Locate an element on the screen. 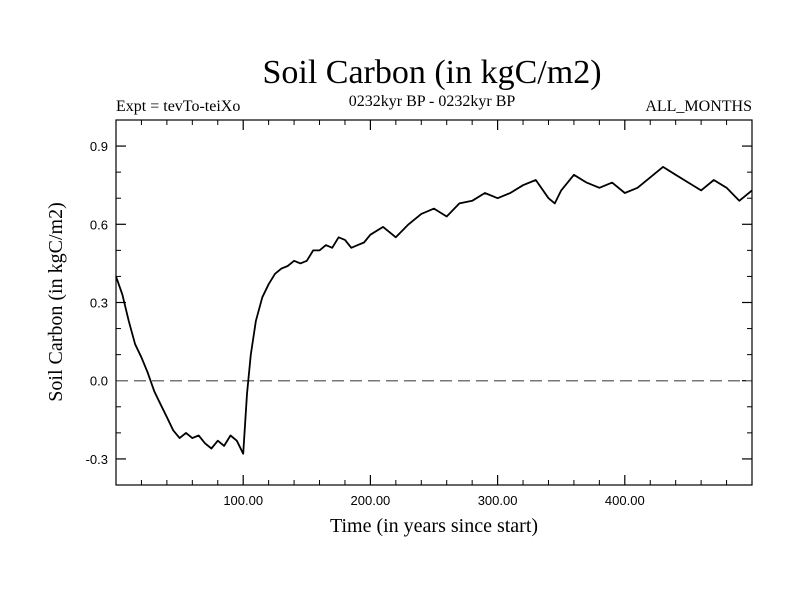 This screenshot has height=600, width=800. months-label: ALL_MONTHS is located at coordinates (698, 106).